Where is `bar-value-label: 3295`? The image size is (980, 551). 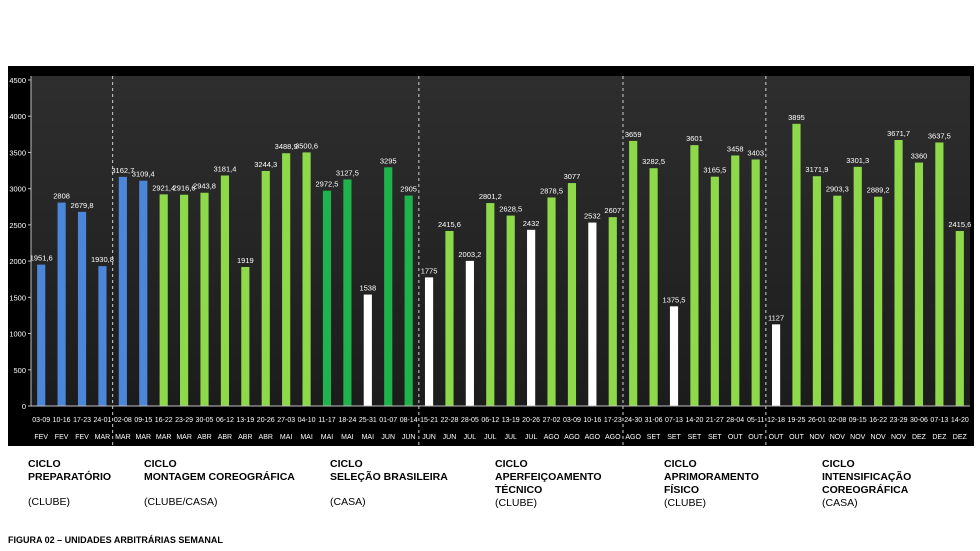 bar-value-label: 3295 is located at coordinates (388, 160).